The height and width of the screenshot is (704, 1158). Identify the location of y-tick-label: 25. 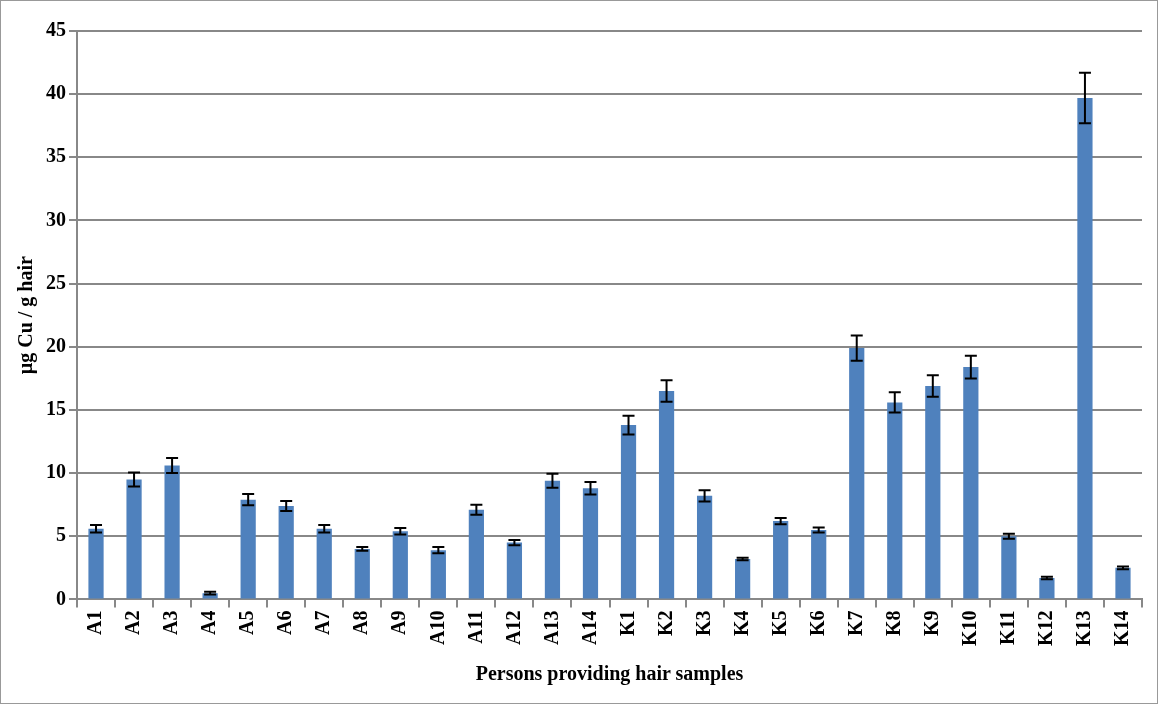
(56, 281).